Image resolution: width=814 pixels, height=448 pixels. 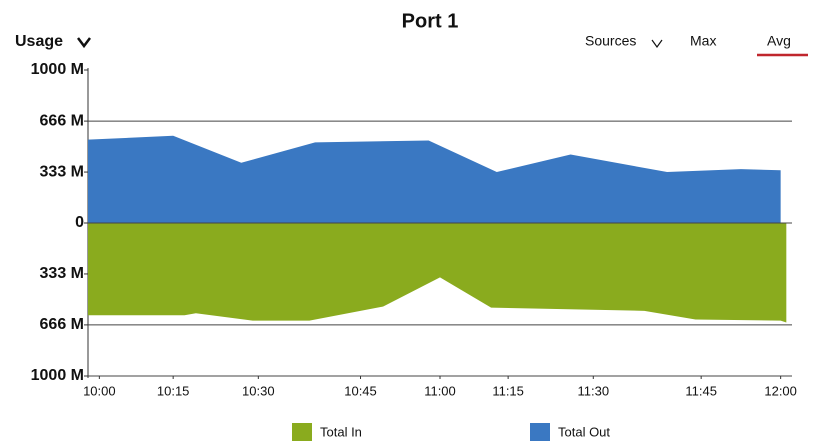 I want to click on legend-label: Total Out, so click(x=584, y=431).